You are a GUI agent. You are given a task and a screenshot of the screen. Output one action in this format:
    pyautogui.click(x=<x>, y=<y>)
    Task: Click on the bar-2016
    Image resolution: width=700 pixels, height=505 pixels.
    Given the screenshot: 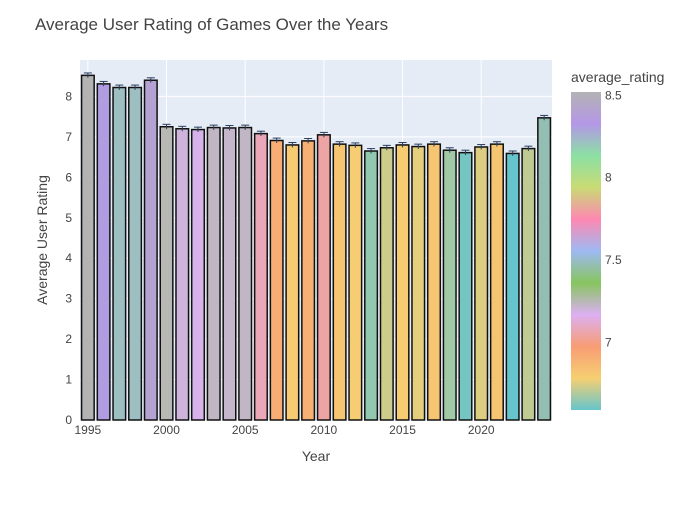 What is the action you would take?
    pyautogui.click(x=418, y=283)
    